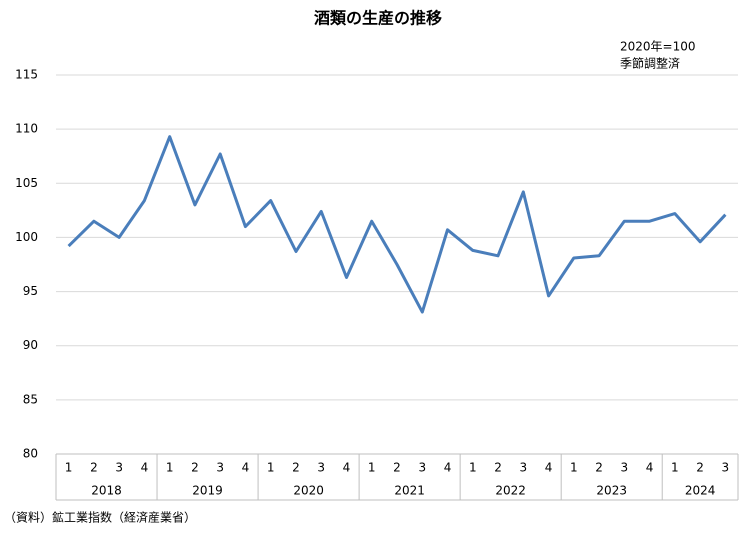 The image size is (756, 533). I want to click on annotation: 季節調整済, so click(650, 63).